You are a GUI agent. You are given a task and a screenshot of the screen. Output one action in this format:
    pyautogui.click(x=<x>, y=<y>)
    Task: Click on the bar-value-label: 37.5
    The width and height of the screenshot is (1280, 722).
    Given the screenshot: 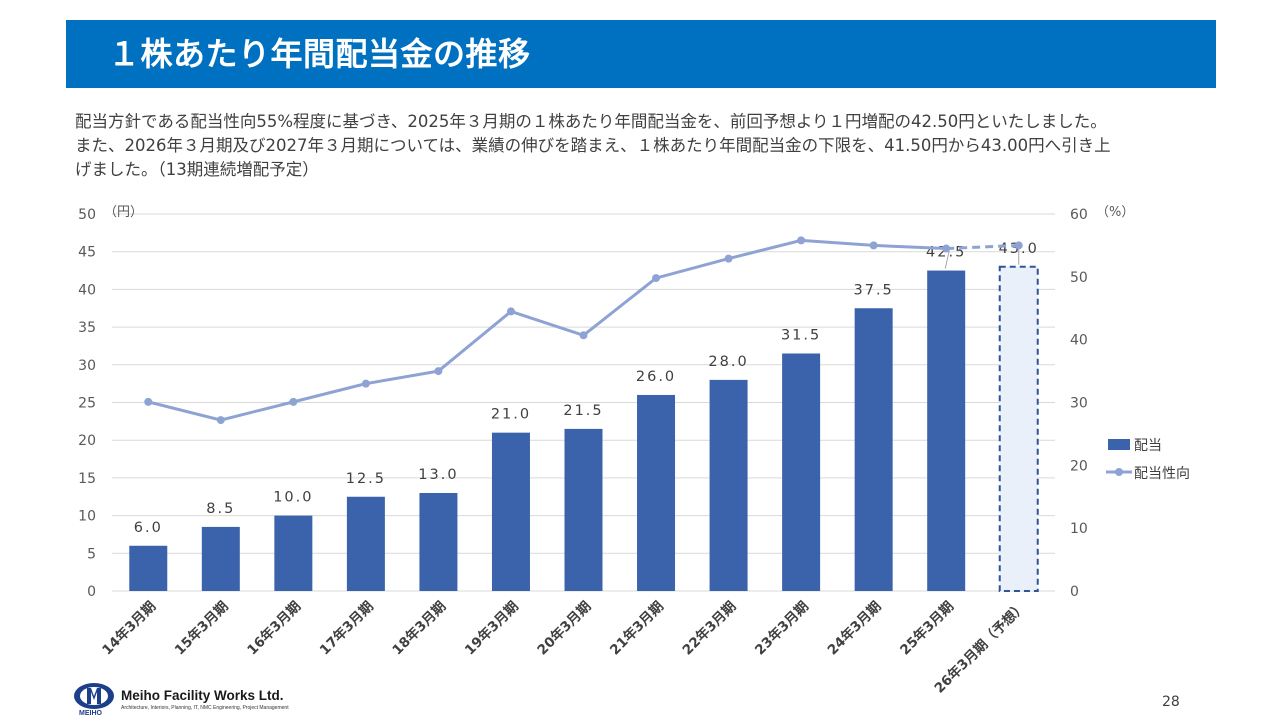 What is the action you would take?
    pyautogui.click(x=874, y=290)
    